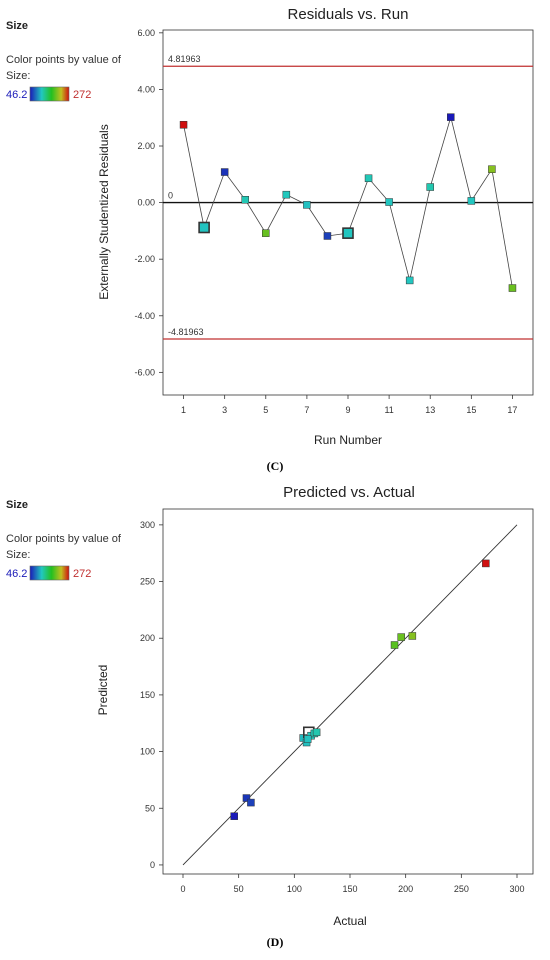  Describe the element at coordinates (147, 752) in the screenshot. I see `y-tick-label: 100` at that location.